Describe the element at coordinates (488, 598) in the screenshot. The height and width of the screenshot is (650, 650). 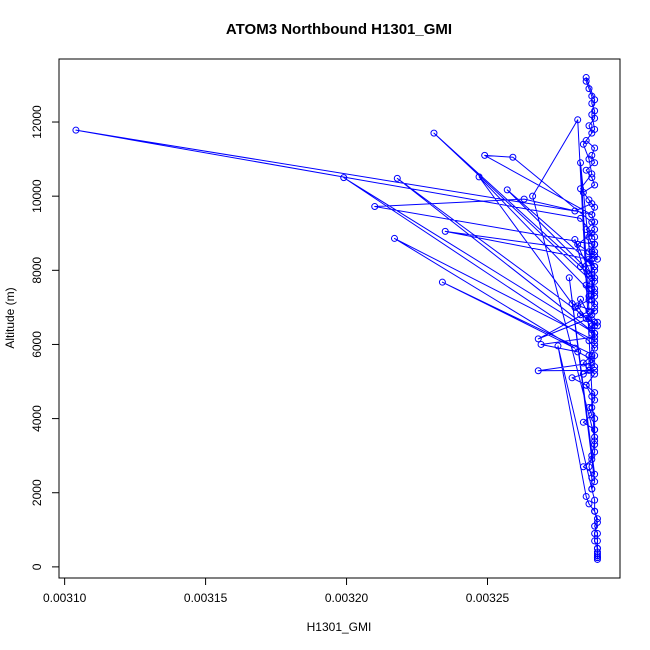
I see `x-tick-label: 0.00325` at that location.